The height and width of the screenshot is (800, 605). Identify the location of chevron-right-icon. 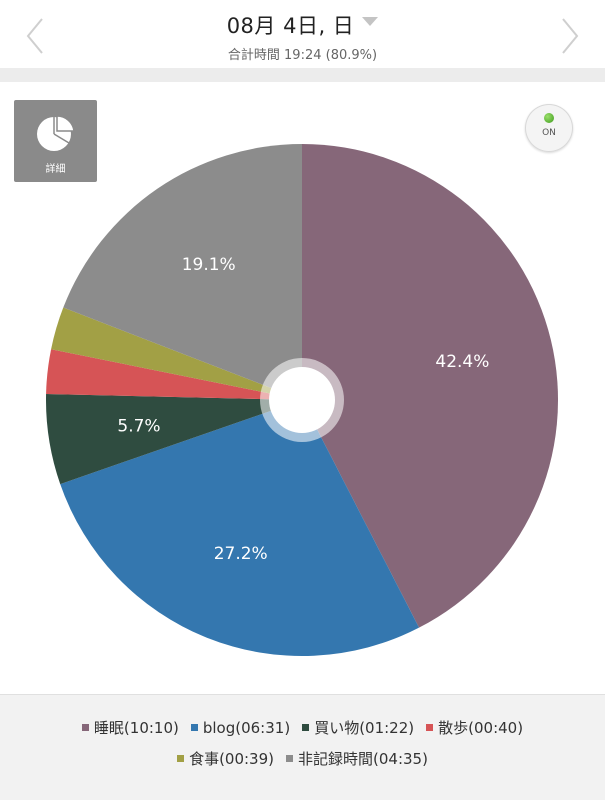
(570, 36).